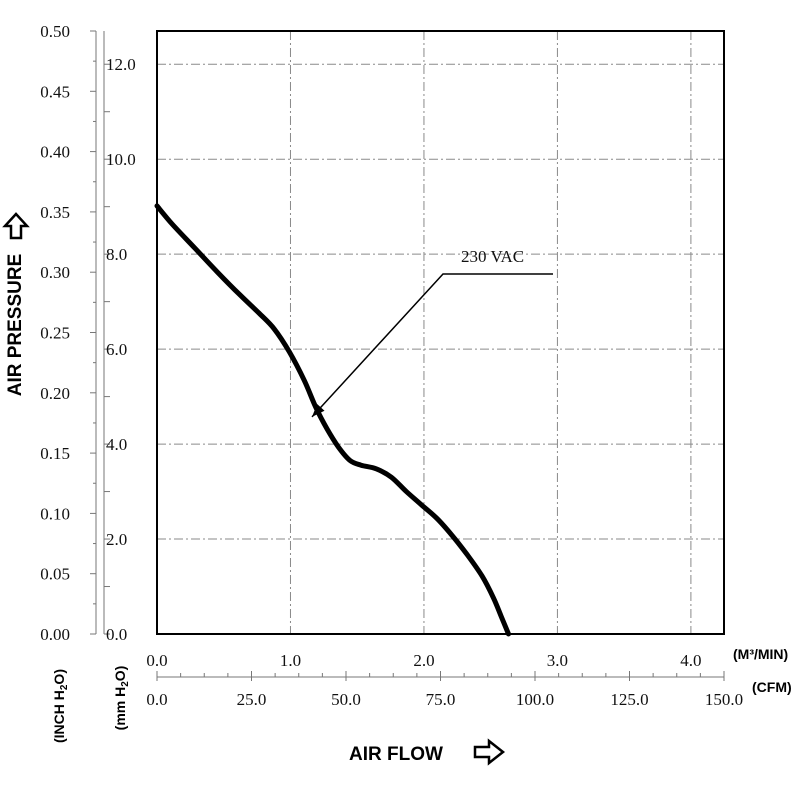 Image resolution: width=800 pixels, height=800 pixels. What do you see at coordinates (318, 410) in the screenshot?
I see `annotation-arrowhead` at bounding box center [318, 410].